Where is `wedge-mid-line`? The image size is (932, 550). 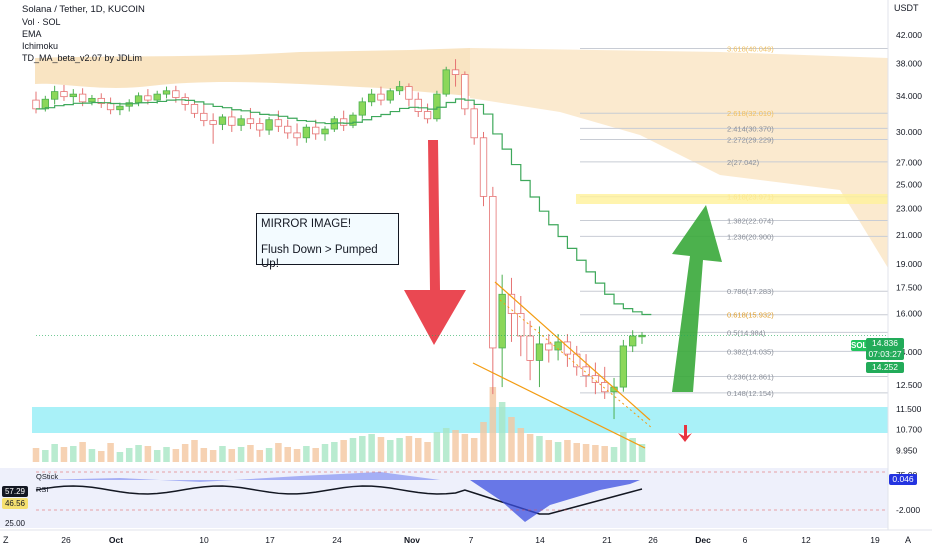 wedge-mid-line is located at coordinates (576, 364).